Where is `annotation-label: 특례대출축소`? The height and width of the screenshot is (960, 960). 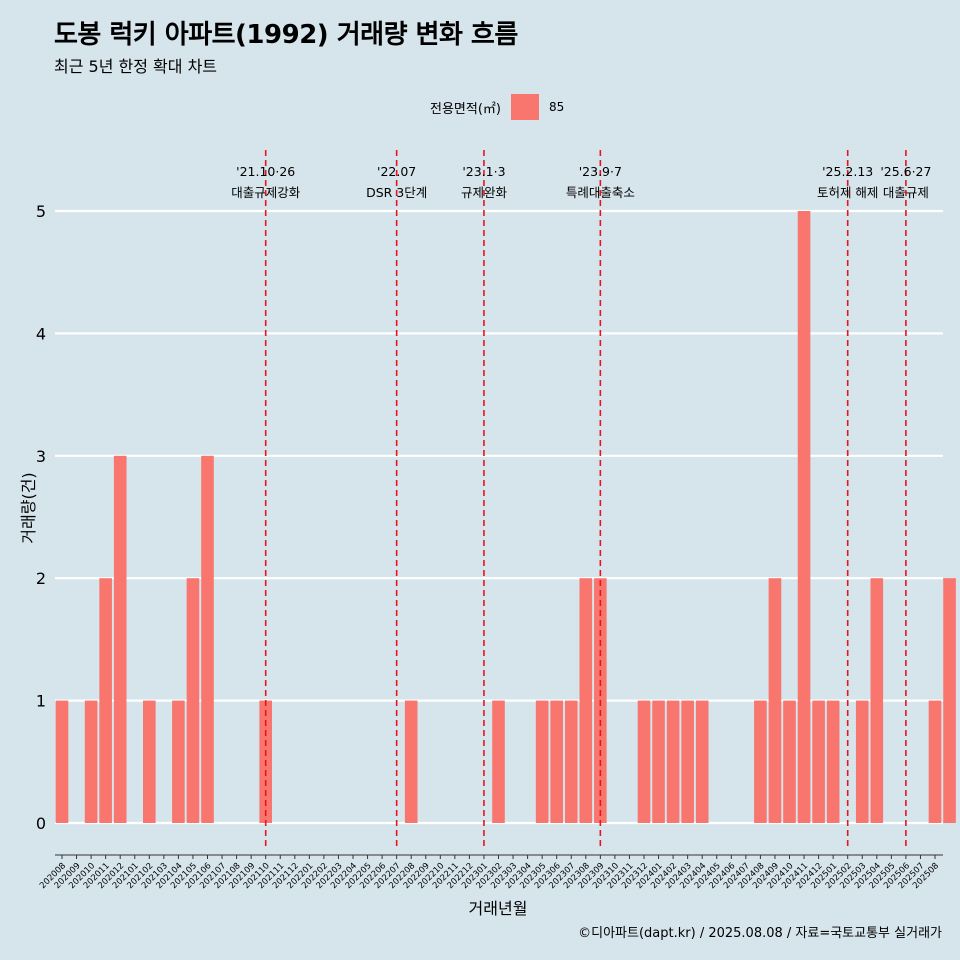
annotation-label: 특례대출축소 is located at coordinates (600, 192).